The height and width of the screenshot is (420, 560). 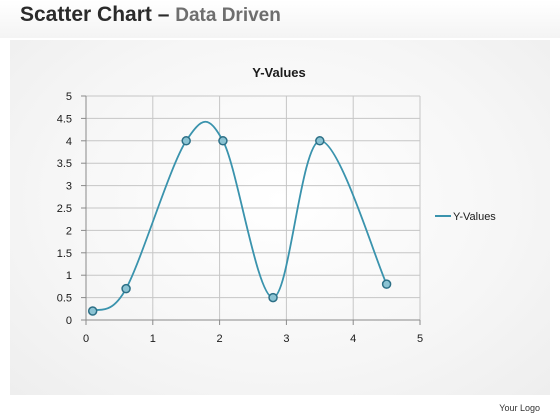 I want to click on y-tick-label: 1.5, so click(x=64, y=254).